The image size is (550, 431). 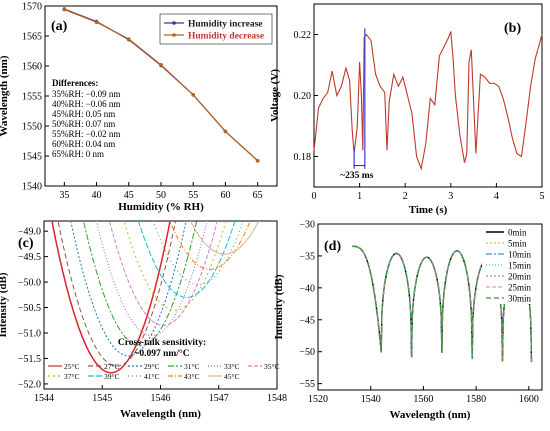 What do you see at coordinates (371, 399) in the screenshot?
I see `x-tick-label: 1540` at bounding box center [371, 399].